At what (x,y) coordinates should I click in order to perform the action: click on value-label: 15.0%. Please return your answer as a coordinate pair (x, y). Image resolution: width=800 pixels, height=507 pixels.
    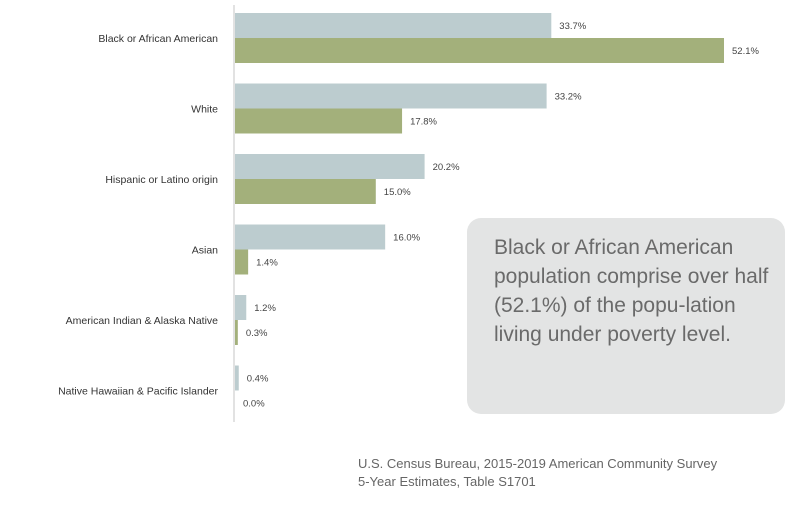
    Looking at the image, I should click on (397, 192).